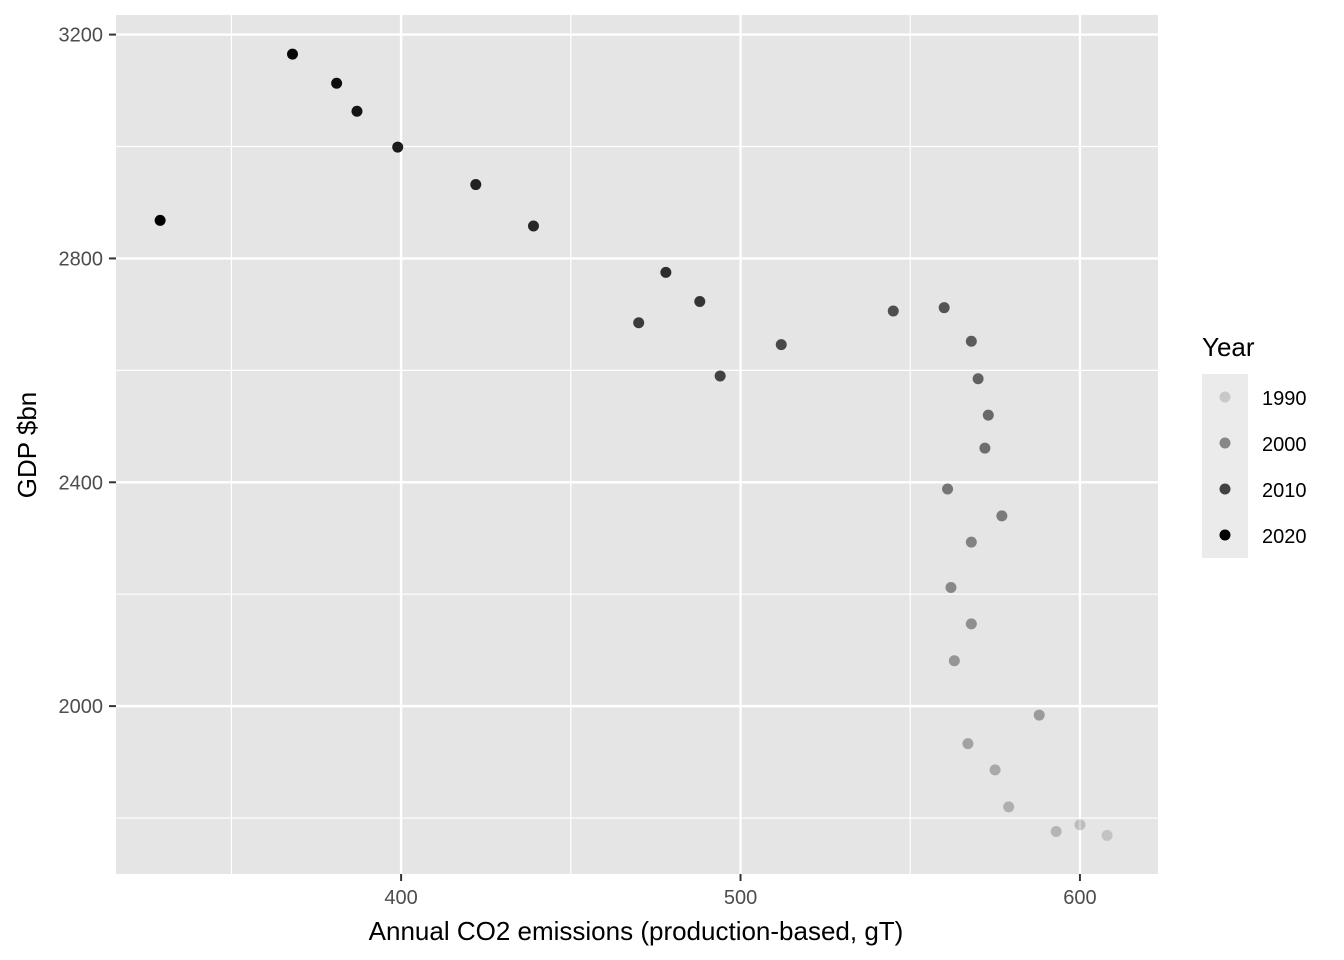  What do you see at coordinates (1284, 445) in the screenshot?
I see `legend-label: 2000` at bounding box center [1284, 445].